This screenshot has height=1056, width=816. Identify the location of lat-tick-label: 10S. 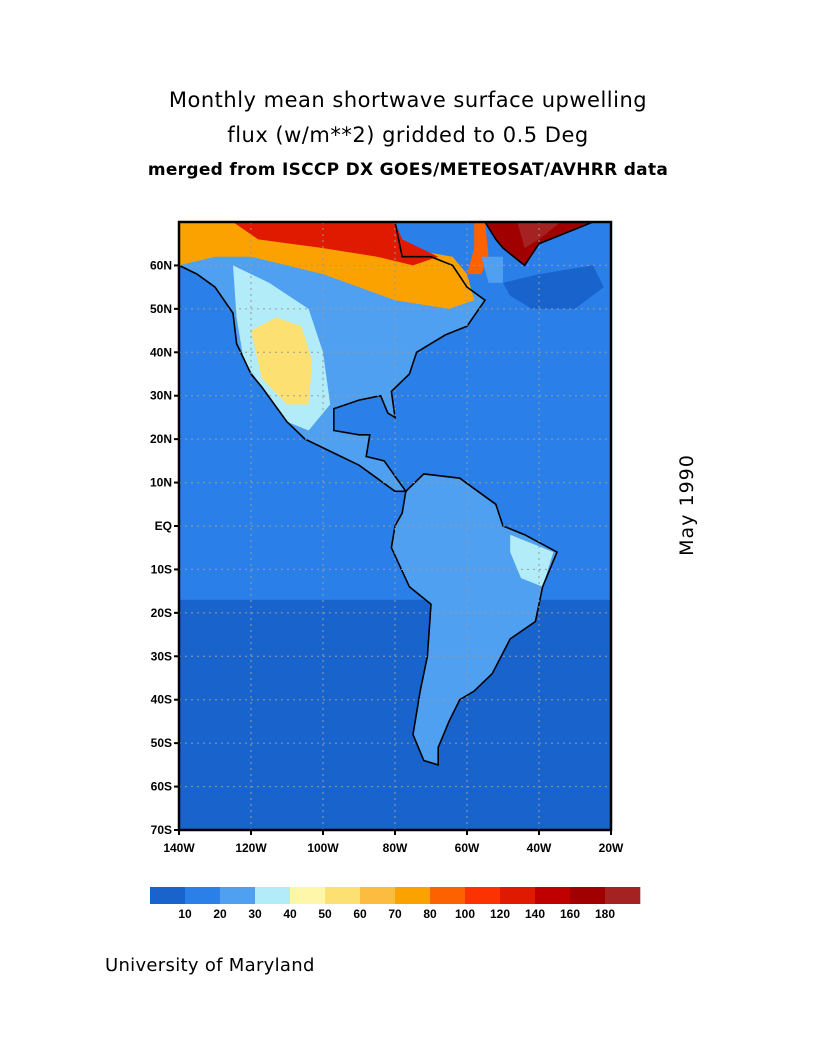
(161, 569).